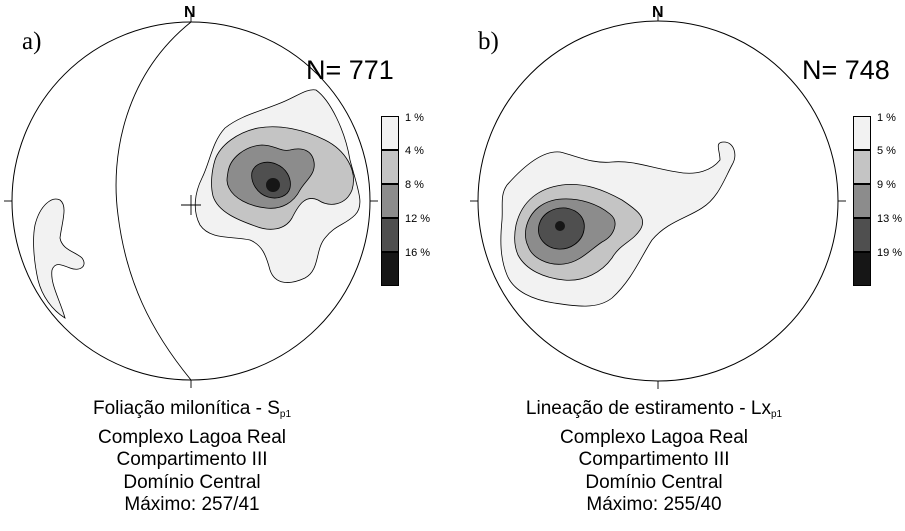 The height and width of the screenshot is (531, 905). I want to click on legend-label-a-1: 1 %, so click(414, 118).